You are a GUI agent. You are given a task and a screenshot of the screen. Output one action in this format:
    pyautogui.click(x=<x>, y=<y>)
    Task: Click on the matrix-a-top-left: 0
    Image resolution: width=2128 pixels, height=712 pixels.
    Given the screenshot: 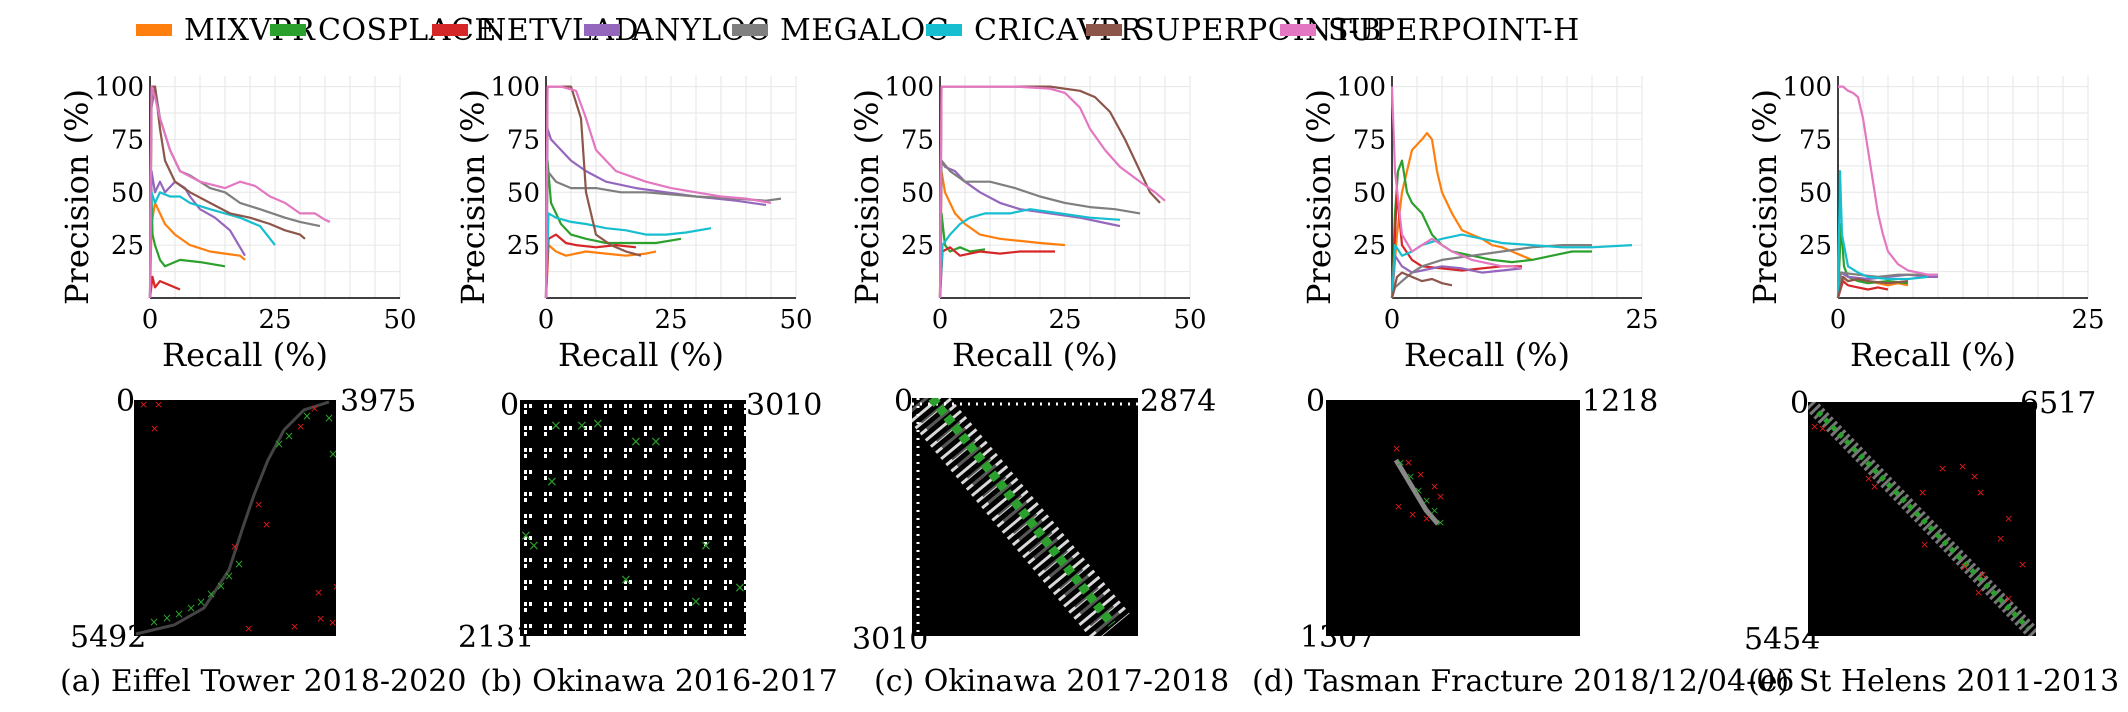 What is the action you would take?
    pyautogui.click(x=126, y=401)
    